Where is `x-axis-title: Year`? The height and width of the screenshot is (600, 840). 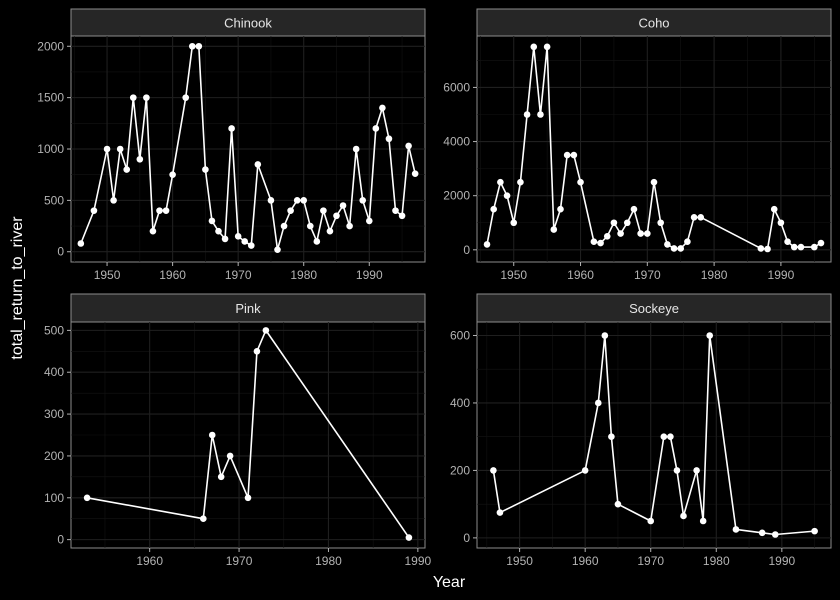
x-axis-title: Year is located at coordinates (449, 582).